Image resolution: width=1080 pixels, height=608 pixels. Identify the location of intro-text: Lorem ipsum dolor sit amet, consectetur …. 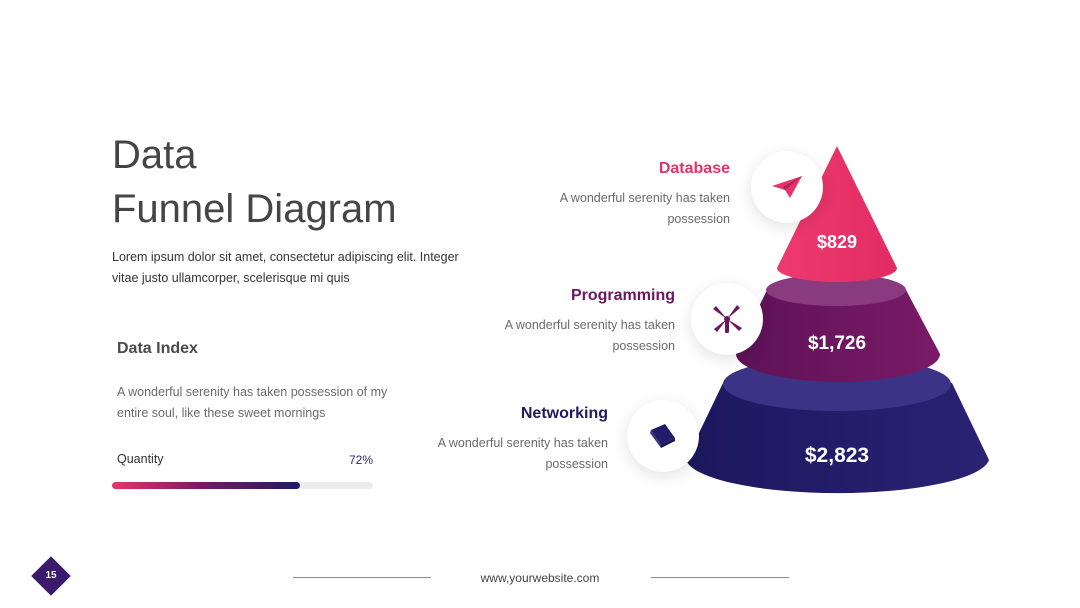
(285, 267).